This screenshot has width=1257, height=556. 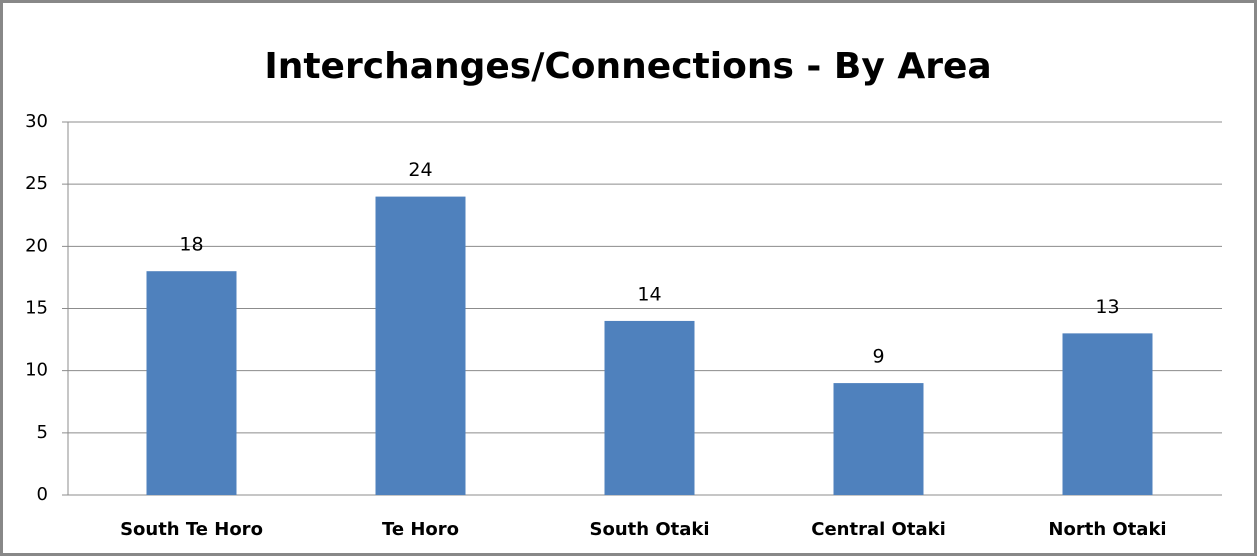 What do you see at coordinates (420, 529) in the screenshot?
I see `x-tick-label: Te Horo` at bounding box center [420, 529].